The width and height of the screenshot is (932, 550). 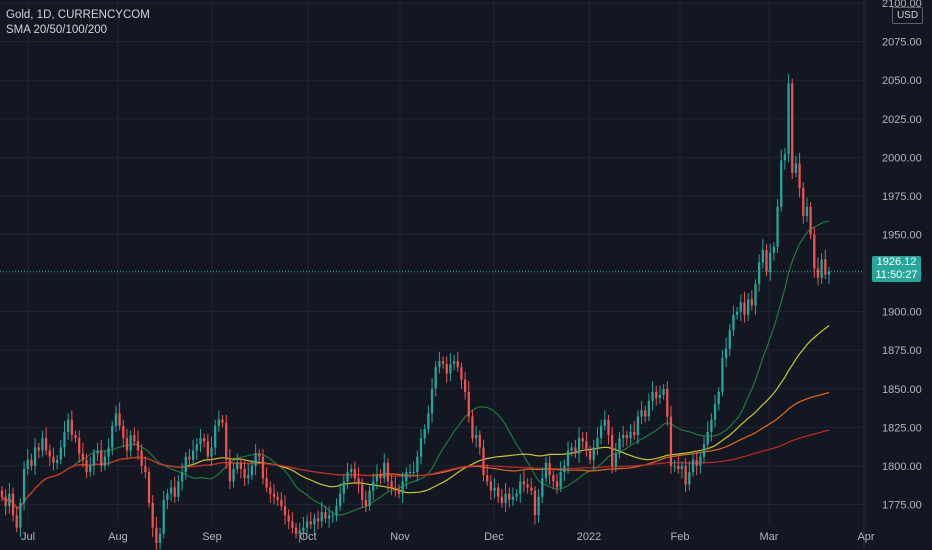 What do you see at coordinates (902, 351) in the screenshot?
I see `y-tick-label: 1875.00` at bounding box center [902, 351].